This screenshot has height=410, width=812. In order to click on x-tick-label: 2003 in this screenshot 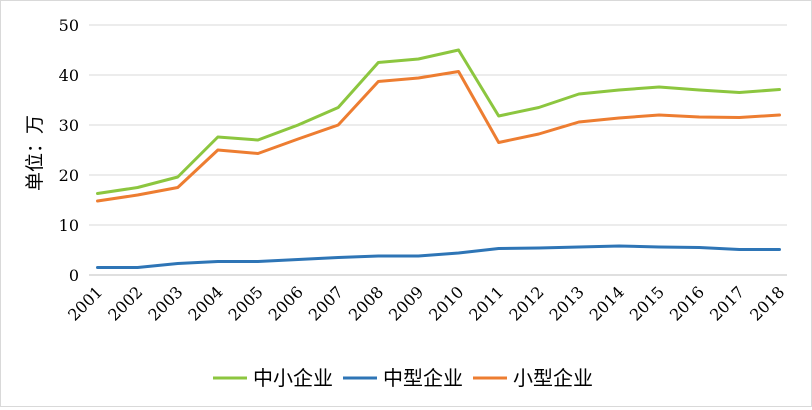, I will do `click(165, 303)`.